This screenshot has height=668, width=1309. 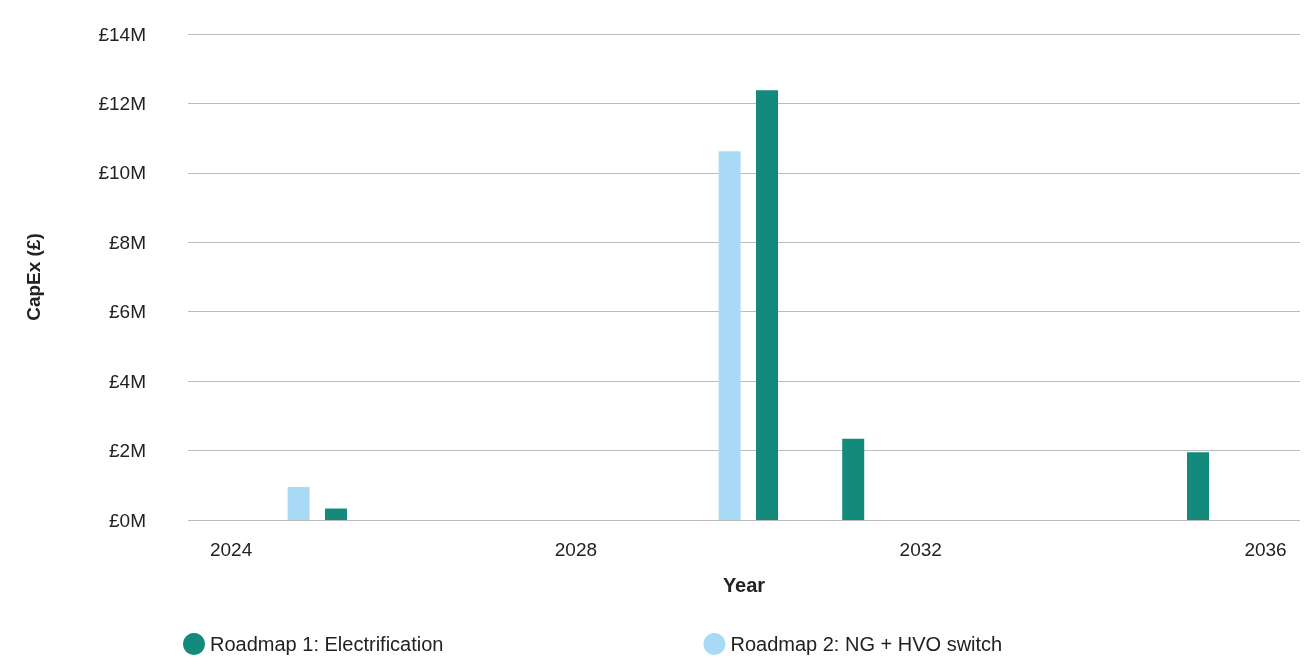 What do you see at coordinates (1265, 549) in the screenshot?
I see `x-tick-label: 2036` at bounding box center [1265, 549].